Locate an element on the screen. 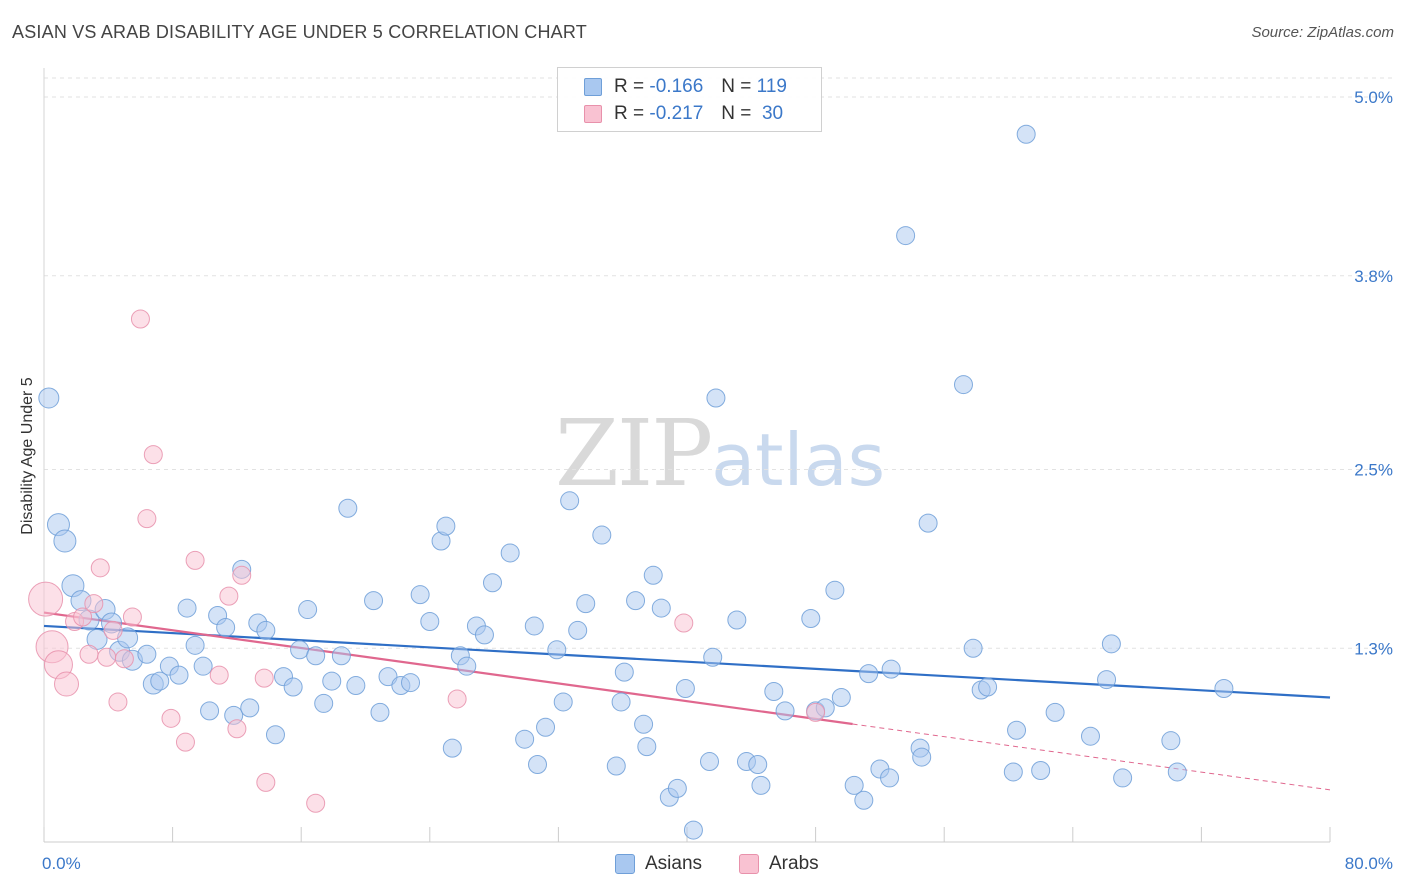  watermark-zip: ZIP is located at coordinates (634, 453).